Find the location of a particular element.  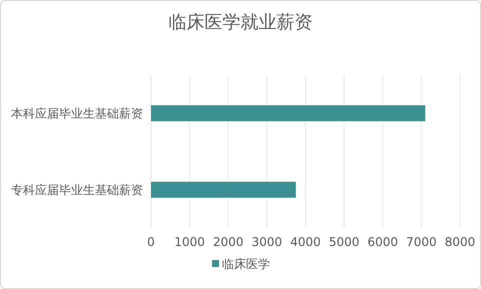

x-tick-label: 5000 is located at coordinates (344, 242).